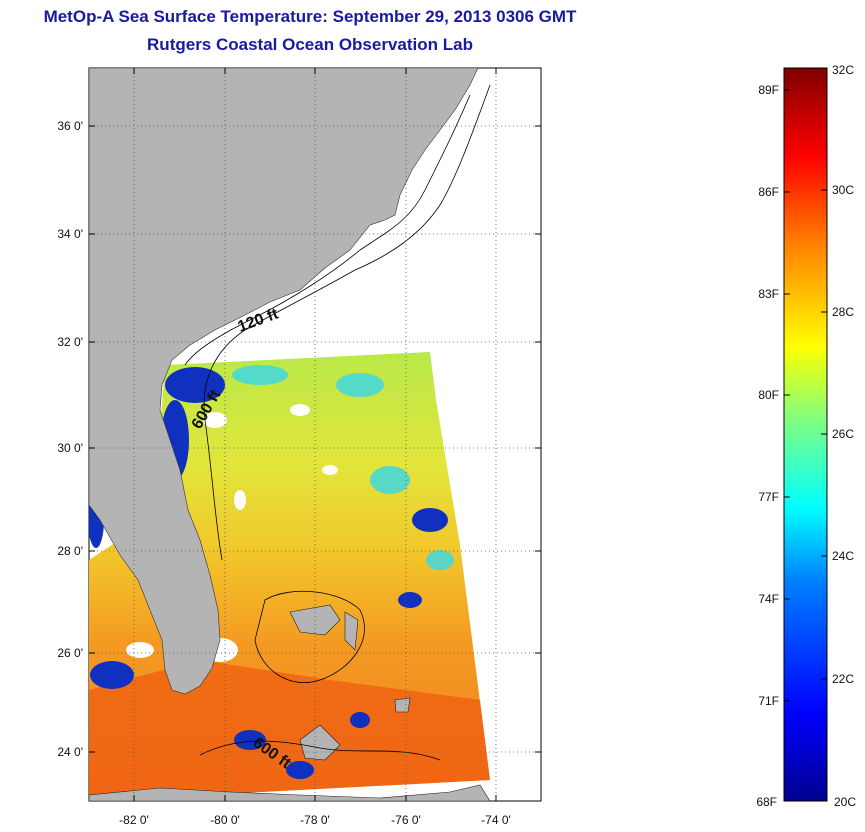 This screenshot has height=832, width=865. I want to click on lon-tick-label: -78 0', so click(315, 820).